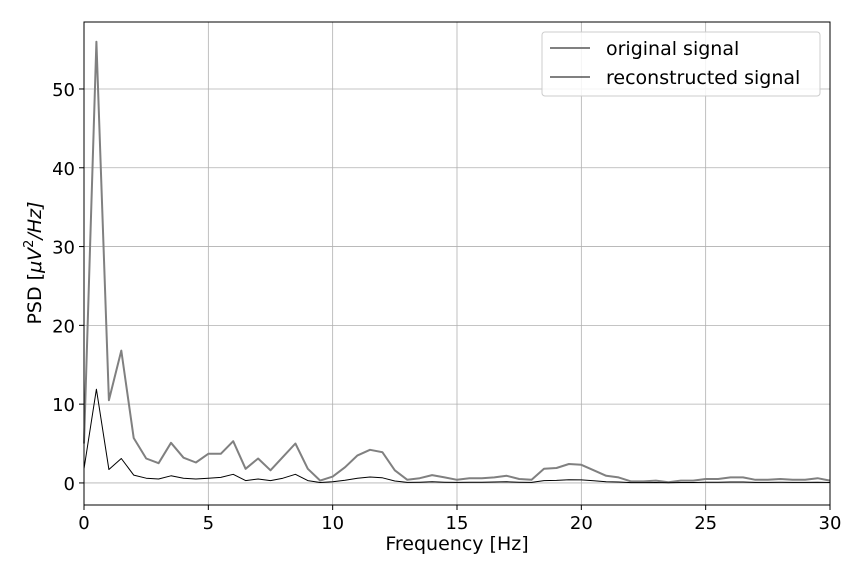 The width and height of the screenshot is (864, 580). What do you see at coordinates (208, 523) in the screenshot?
I see `x-tick-label: 5` at bounding box center [208, 523].